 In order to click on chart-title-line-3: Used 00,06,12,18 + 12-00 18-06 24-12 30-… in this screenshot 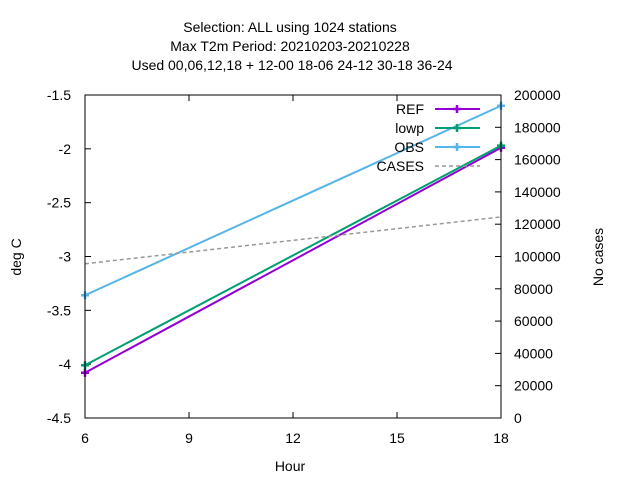, I will do `click(291, 65)`.